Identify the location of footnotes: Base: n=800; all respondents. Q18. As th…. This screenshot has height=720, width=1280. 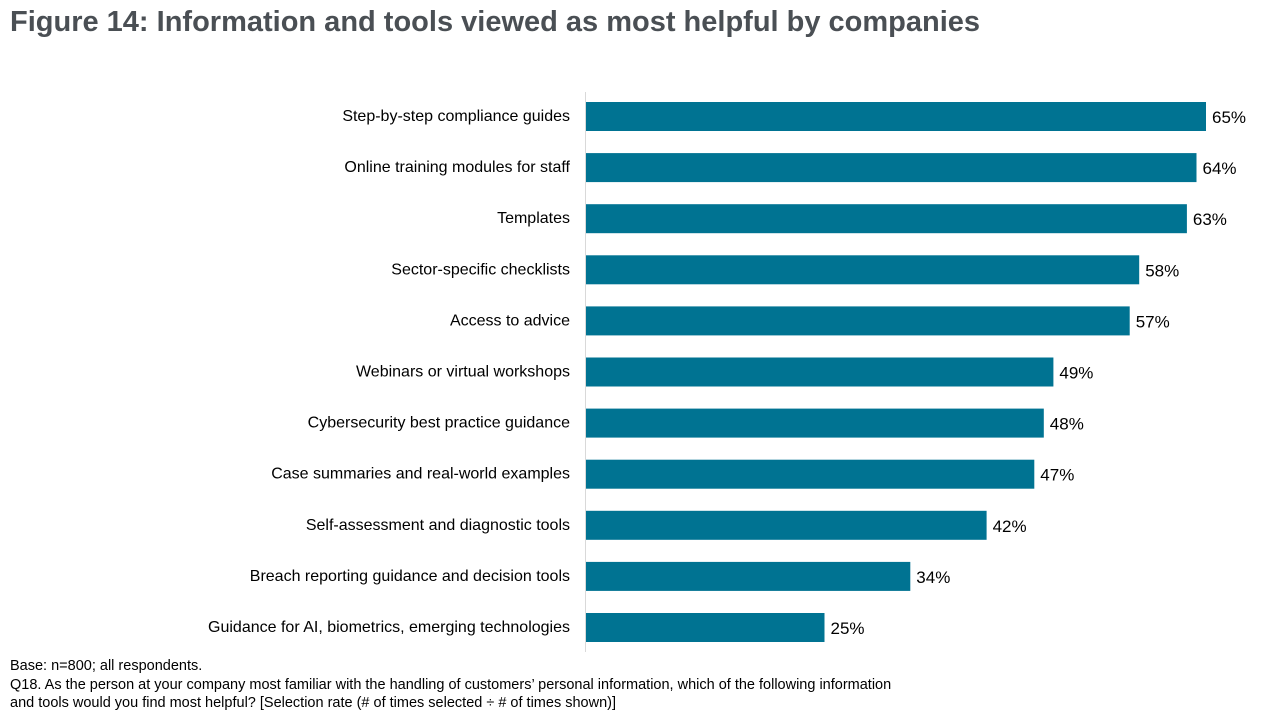
(450, 685).